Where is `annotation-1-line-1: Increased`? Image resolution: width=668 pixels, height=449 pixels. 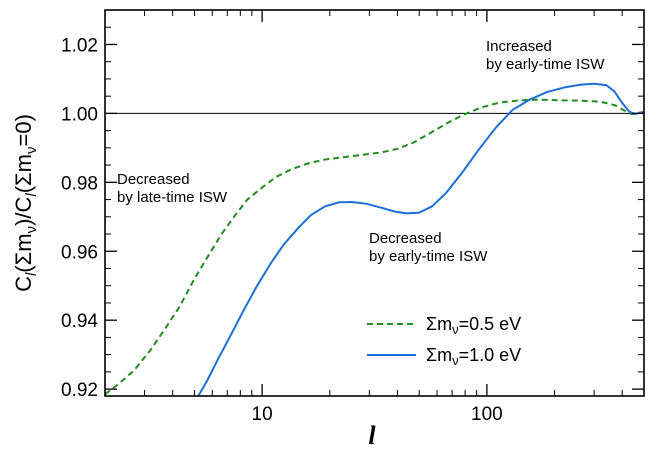
annotation-1-line-1: Increased is located at coordinates (519, 46).